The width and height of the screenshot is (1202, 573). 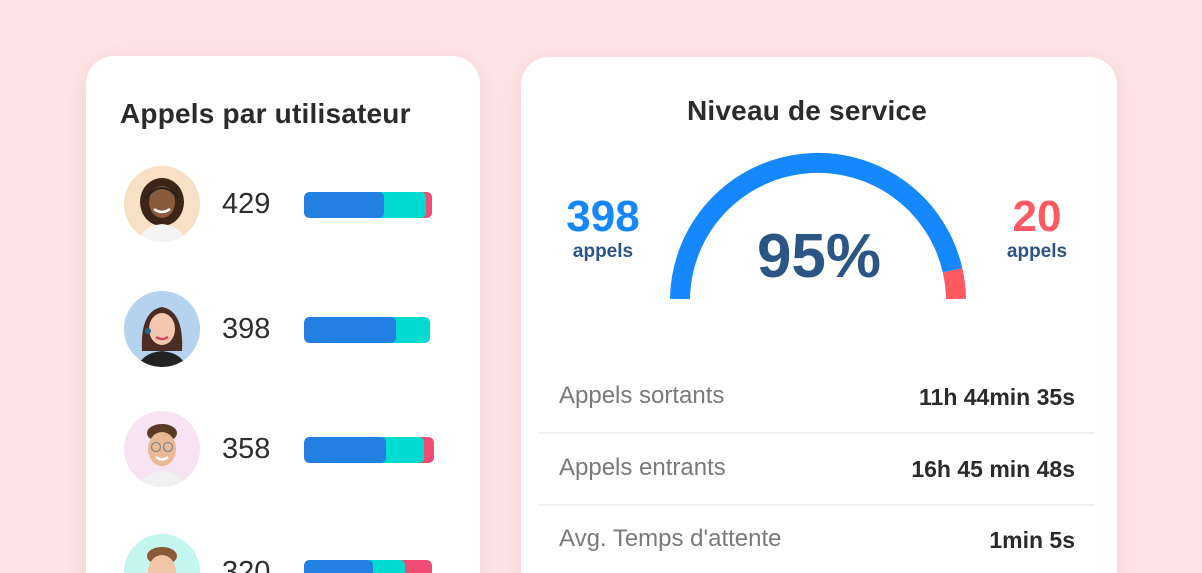 I want to click on answered-calls-label: appels, so click(x=603, y=251).